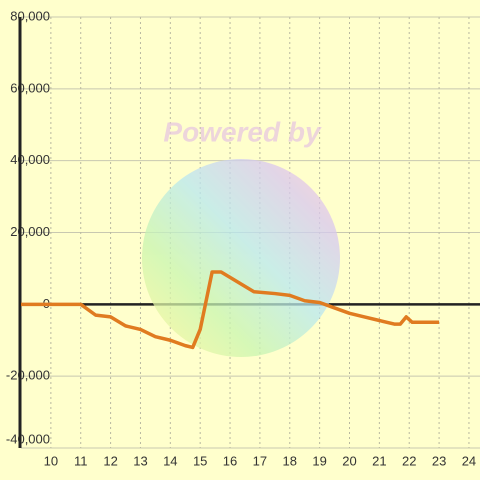  Describe the element at coordinates (110, 460) in the screenshot. I see `x-tick-label: 12` at that location.